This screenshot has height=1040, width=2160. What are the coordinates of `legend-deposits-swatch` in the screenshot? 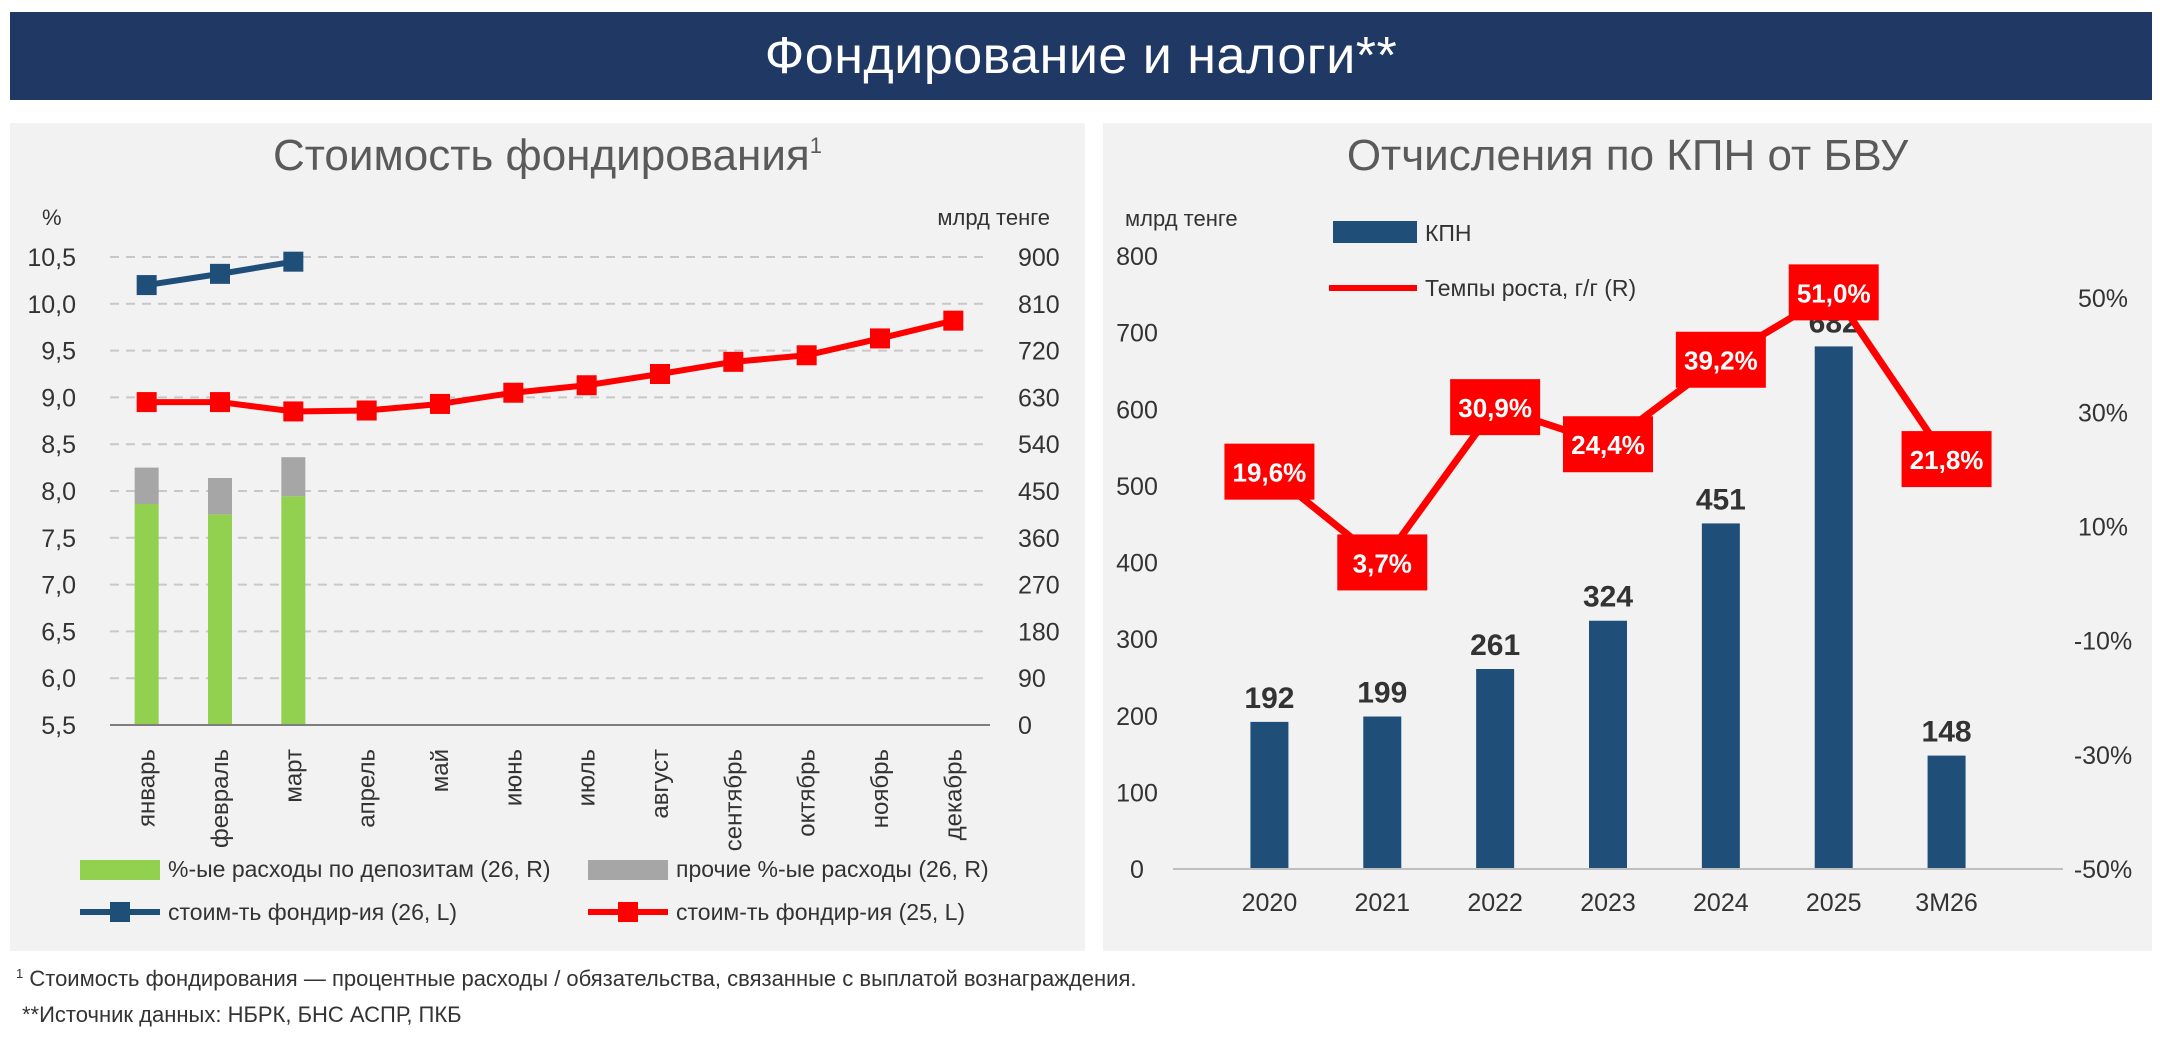 It's located at (120, 869).